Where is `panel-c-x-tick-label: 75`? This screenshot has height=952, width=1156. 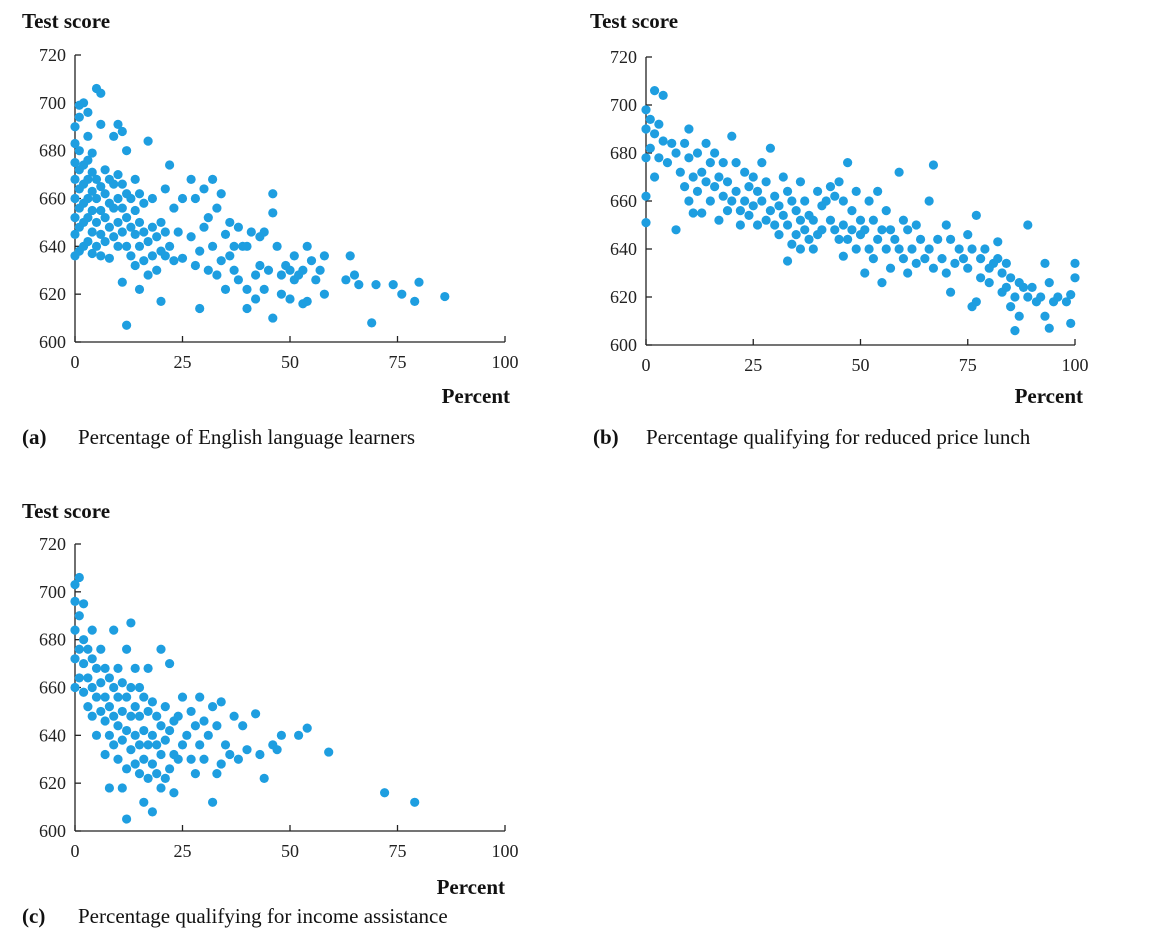 panel-c-x-tick-label: 75 is located at coordinates (398, 851).